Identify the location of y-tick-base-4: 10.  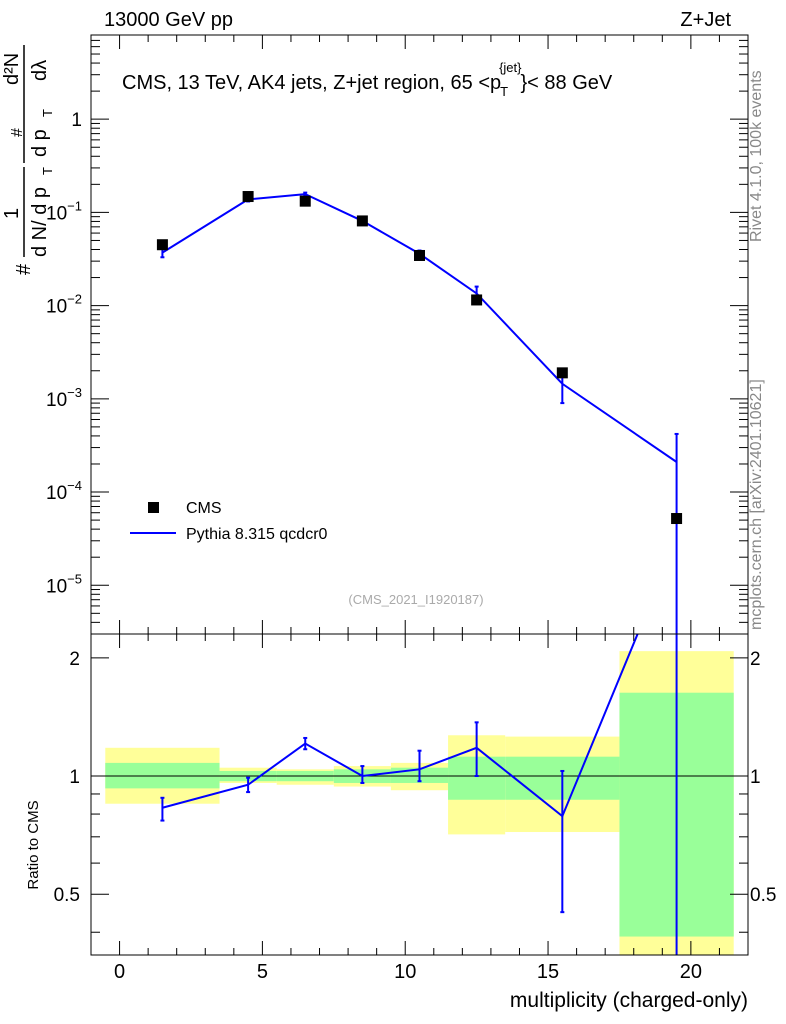
(56, 213).